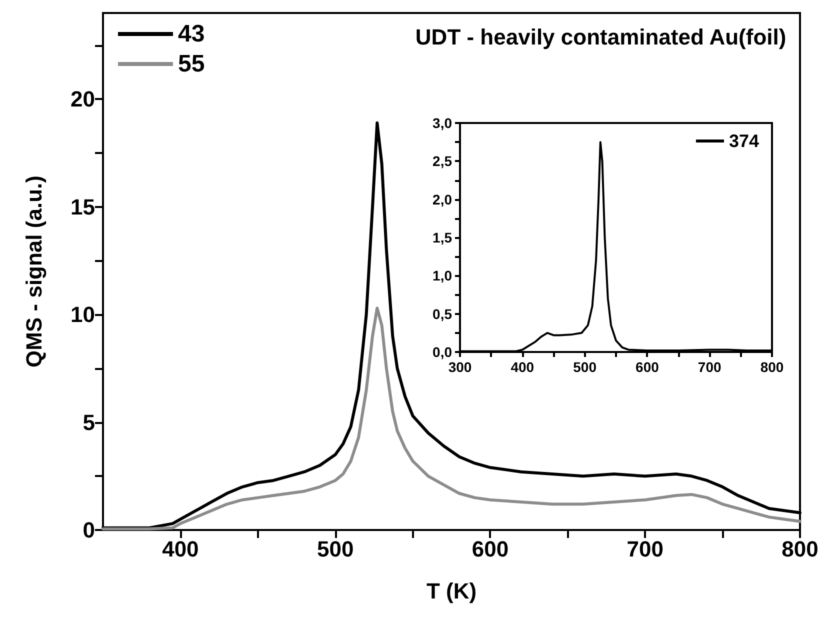  What do you see at coordinates (88, 422) in the screenshot?
I see `y-tick-label: 5` at bounding box center [88, 422].